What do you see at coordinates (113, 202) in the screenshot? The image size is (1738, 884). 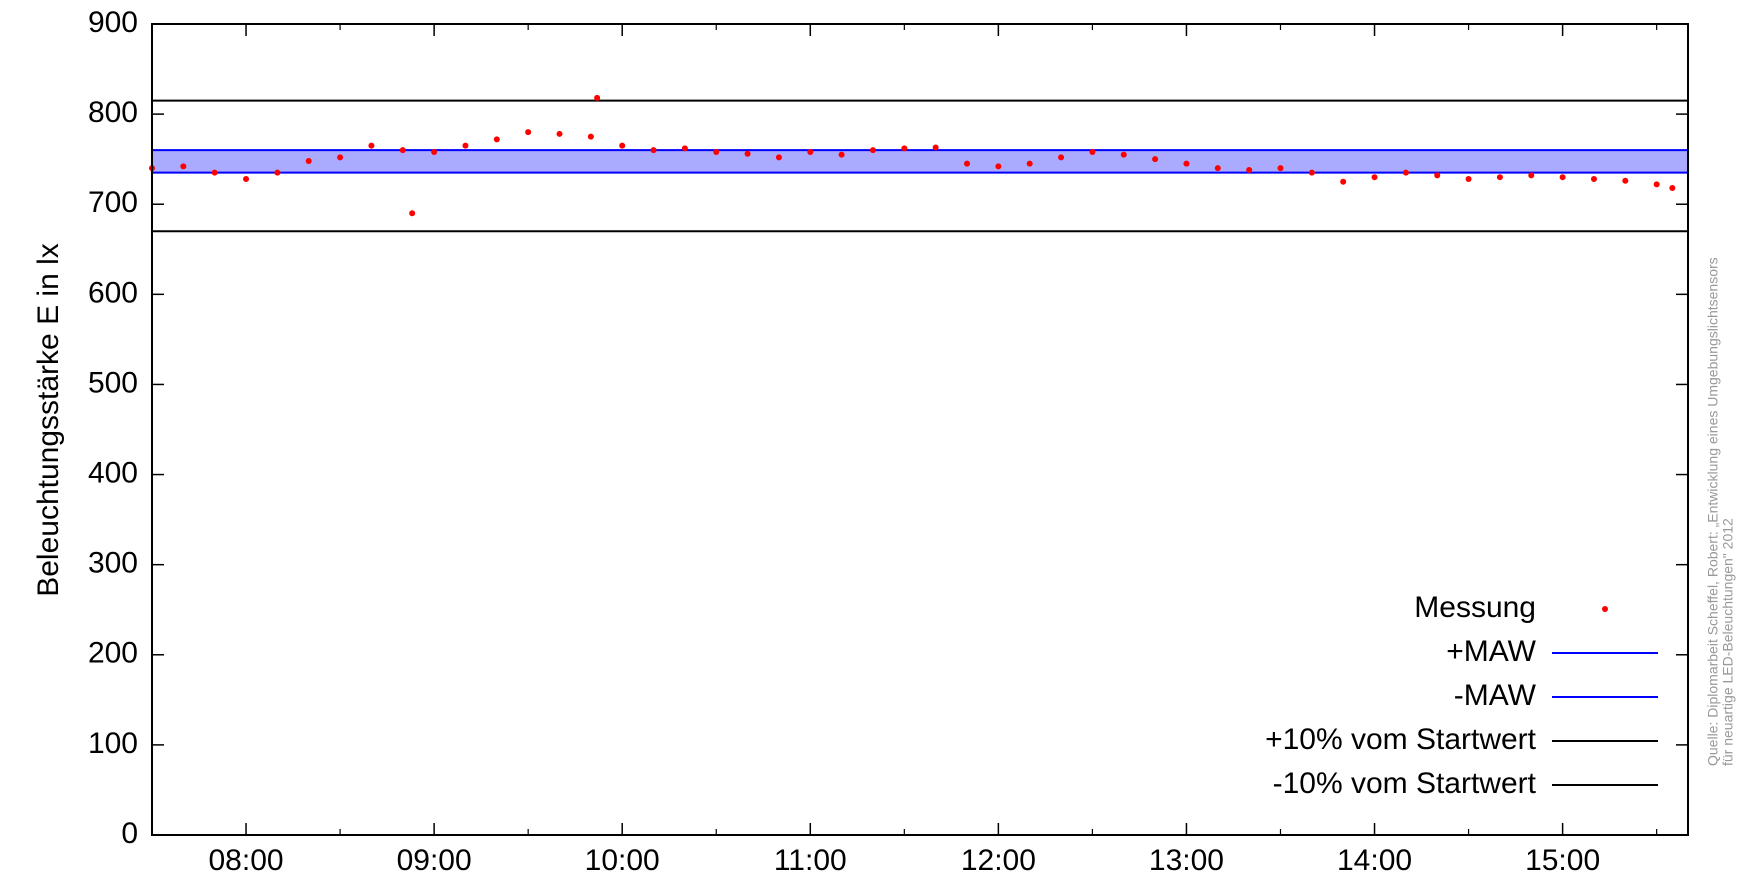 I see `y-tick-label: 700` at bounding box center [113, 202].